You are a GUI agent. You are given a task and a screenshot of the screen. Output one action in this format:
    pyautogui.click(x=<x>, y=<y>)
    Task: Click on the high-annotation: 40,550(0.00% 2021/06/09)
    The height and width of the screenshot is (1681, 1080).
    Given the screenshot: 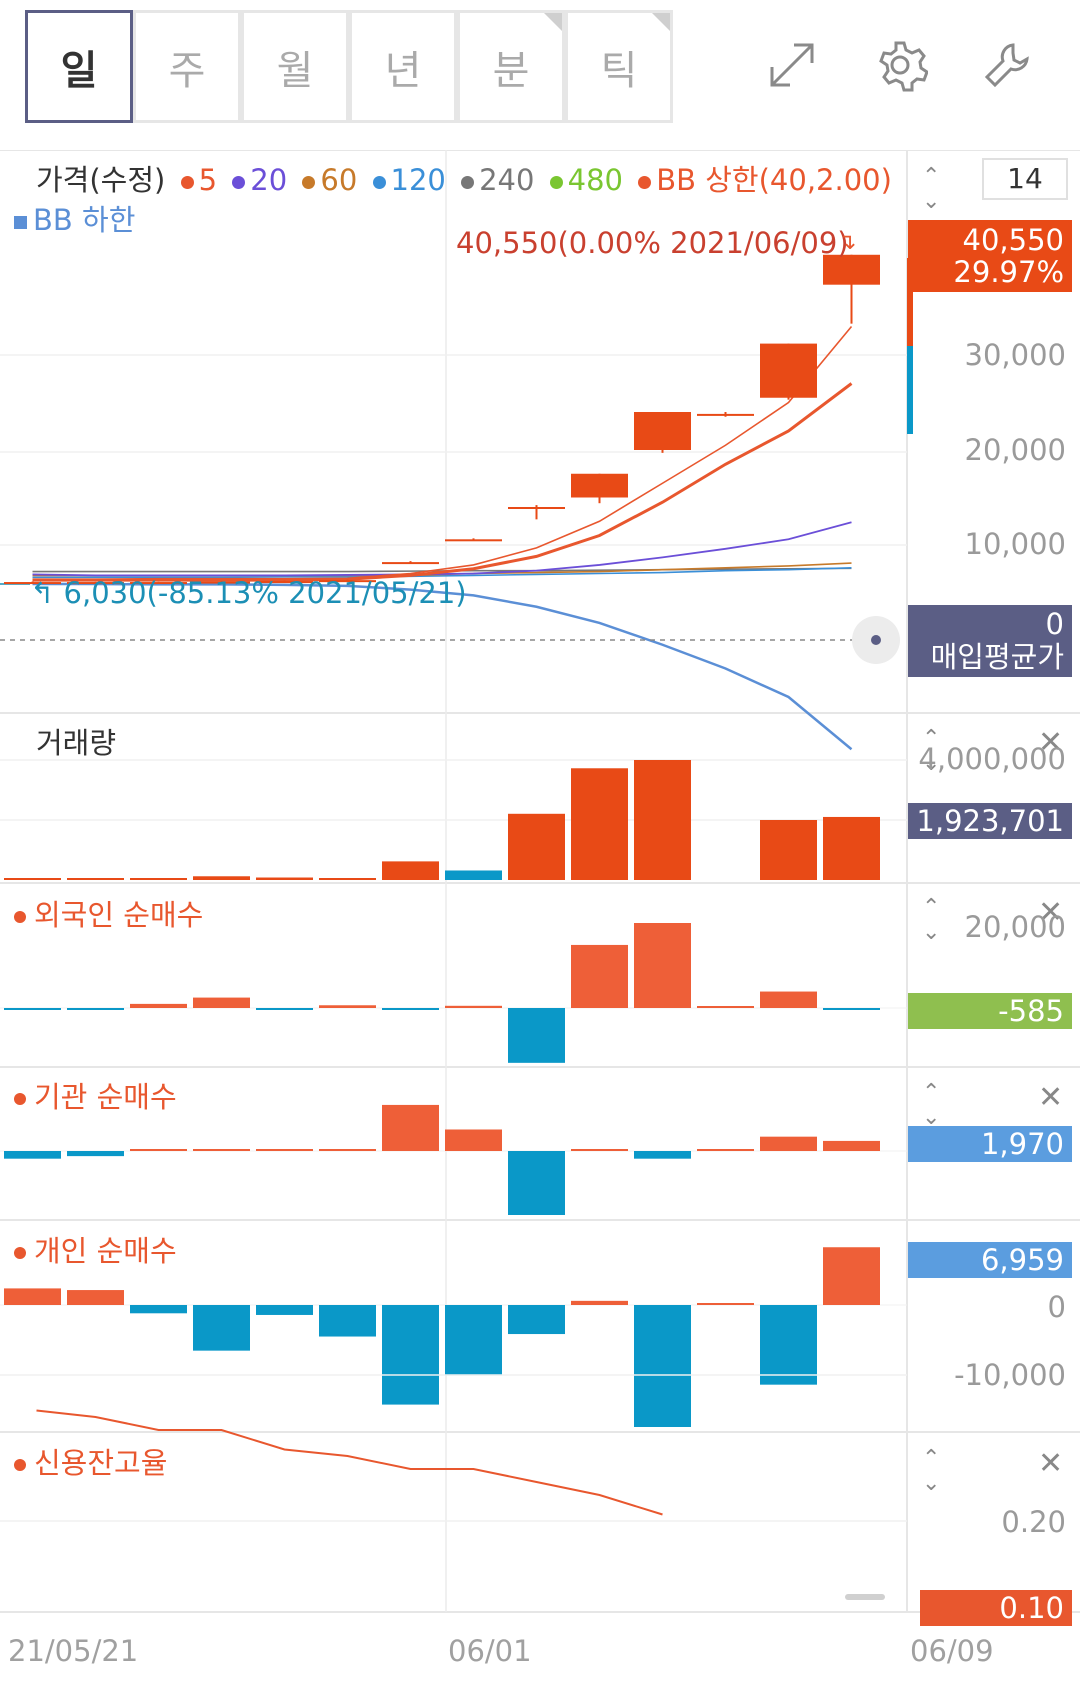 What is the action you would take?
    pyautogui.click(x=652, y=243)
    